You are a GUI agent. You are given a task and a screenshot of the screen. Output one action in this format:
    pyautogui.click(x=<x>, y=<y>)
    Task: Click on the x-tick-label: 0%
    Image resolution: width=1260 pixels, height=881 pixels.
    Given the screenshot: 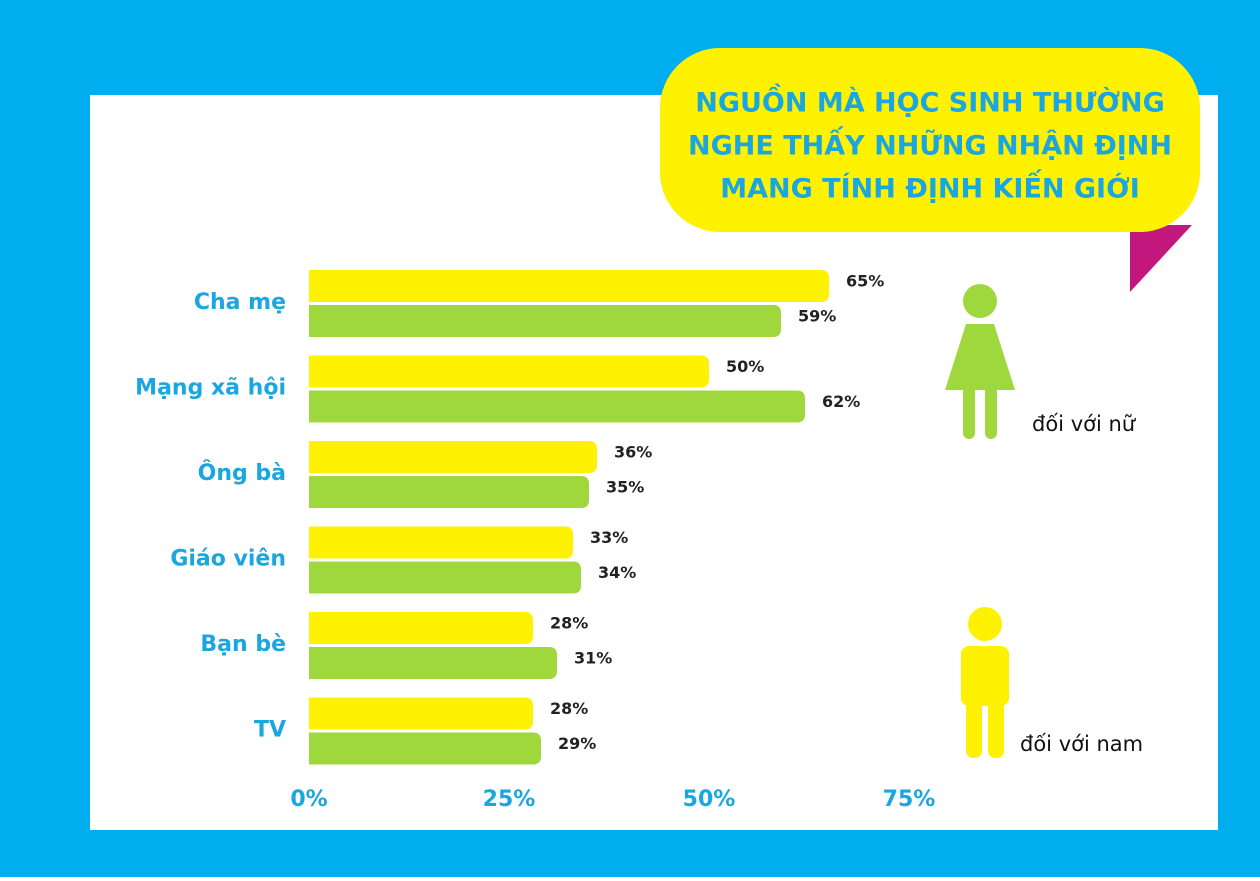 What is the action you would take?
    pyautogui.click(x=308, y=799)
    